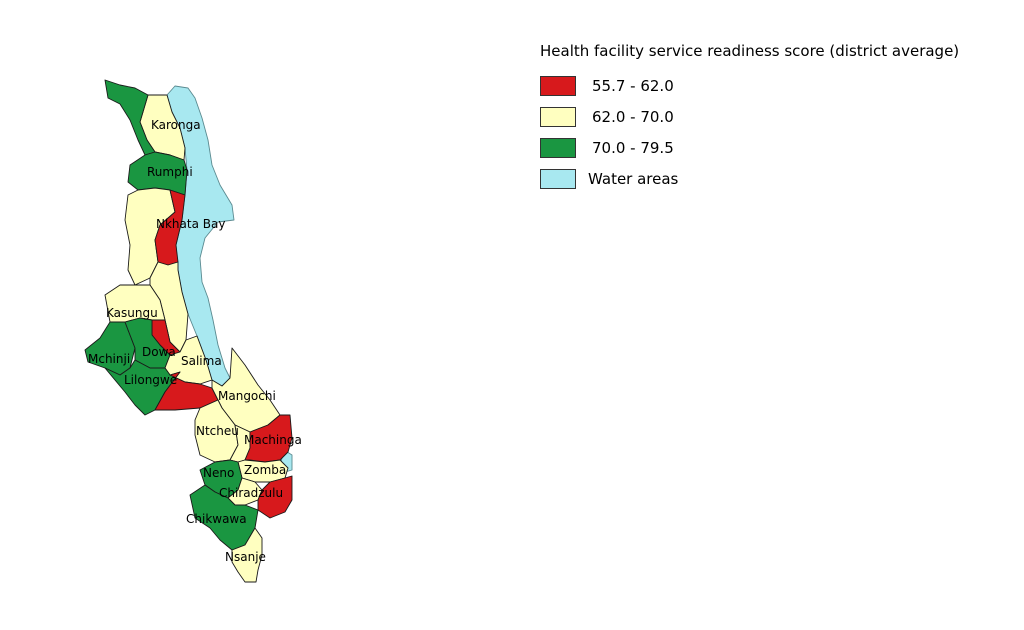 This screenshot has height=630, width=1024. What do you see at coordinates (110, 348) in the screenshot?
I see `district-mchinji` at bounding box center [110, 348].